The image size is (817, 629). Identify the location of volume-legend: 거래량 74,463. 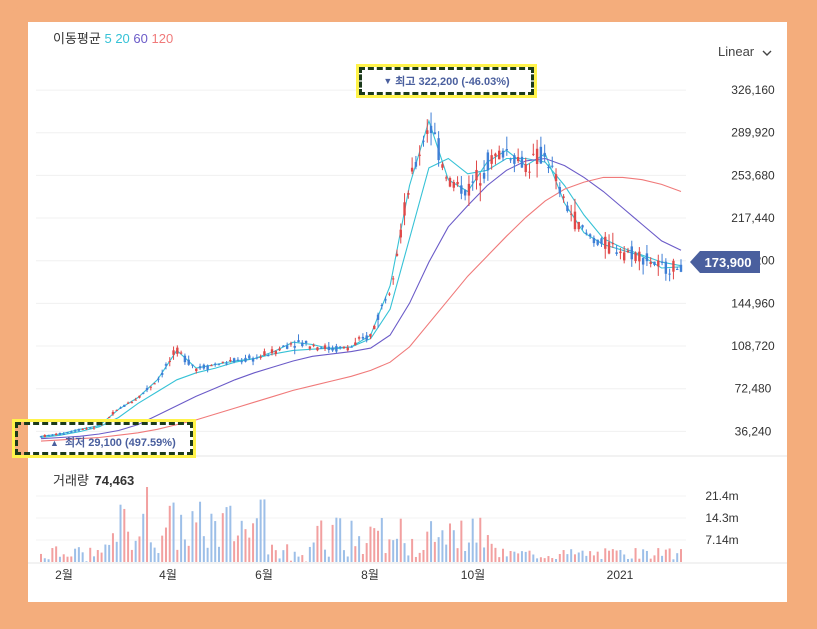
(93, 479).